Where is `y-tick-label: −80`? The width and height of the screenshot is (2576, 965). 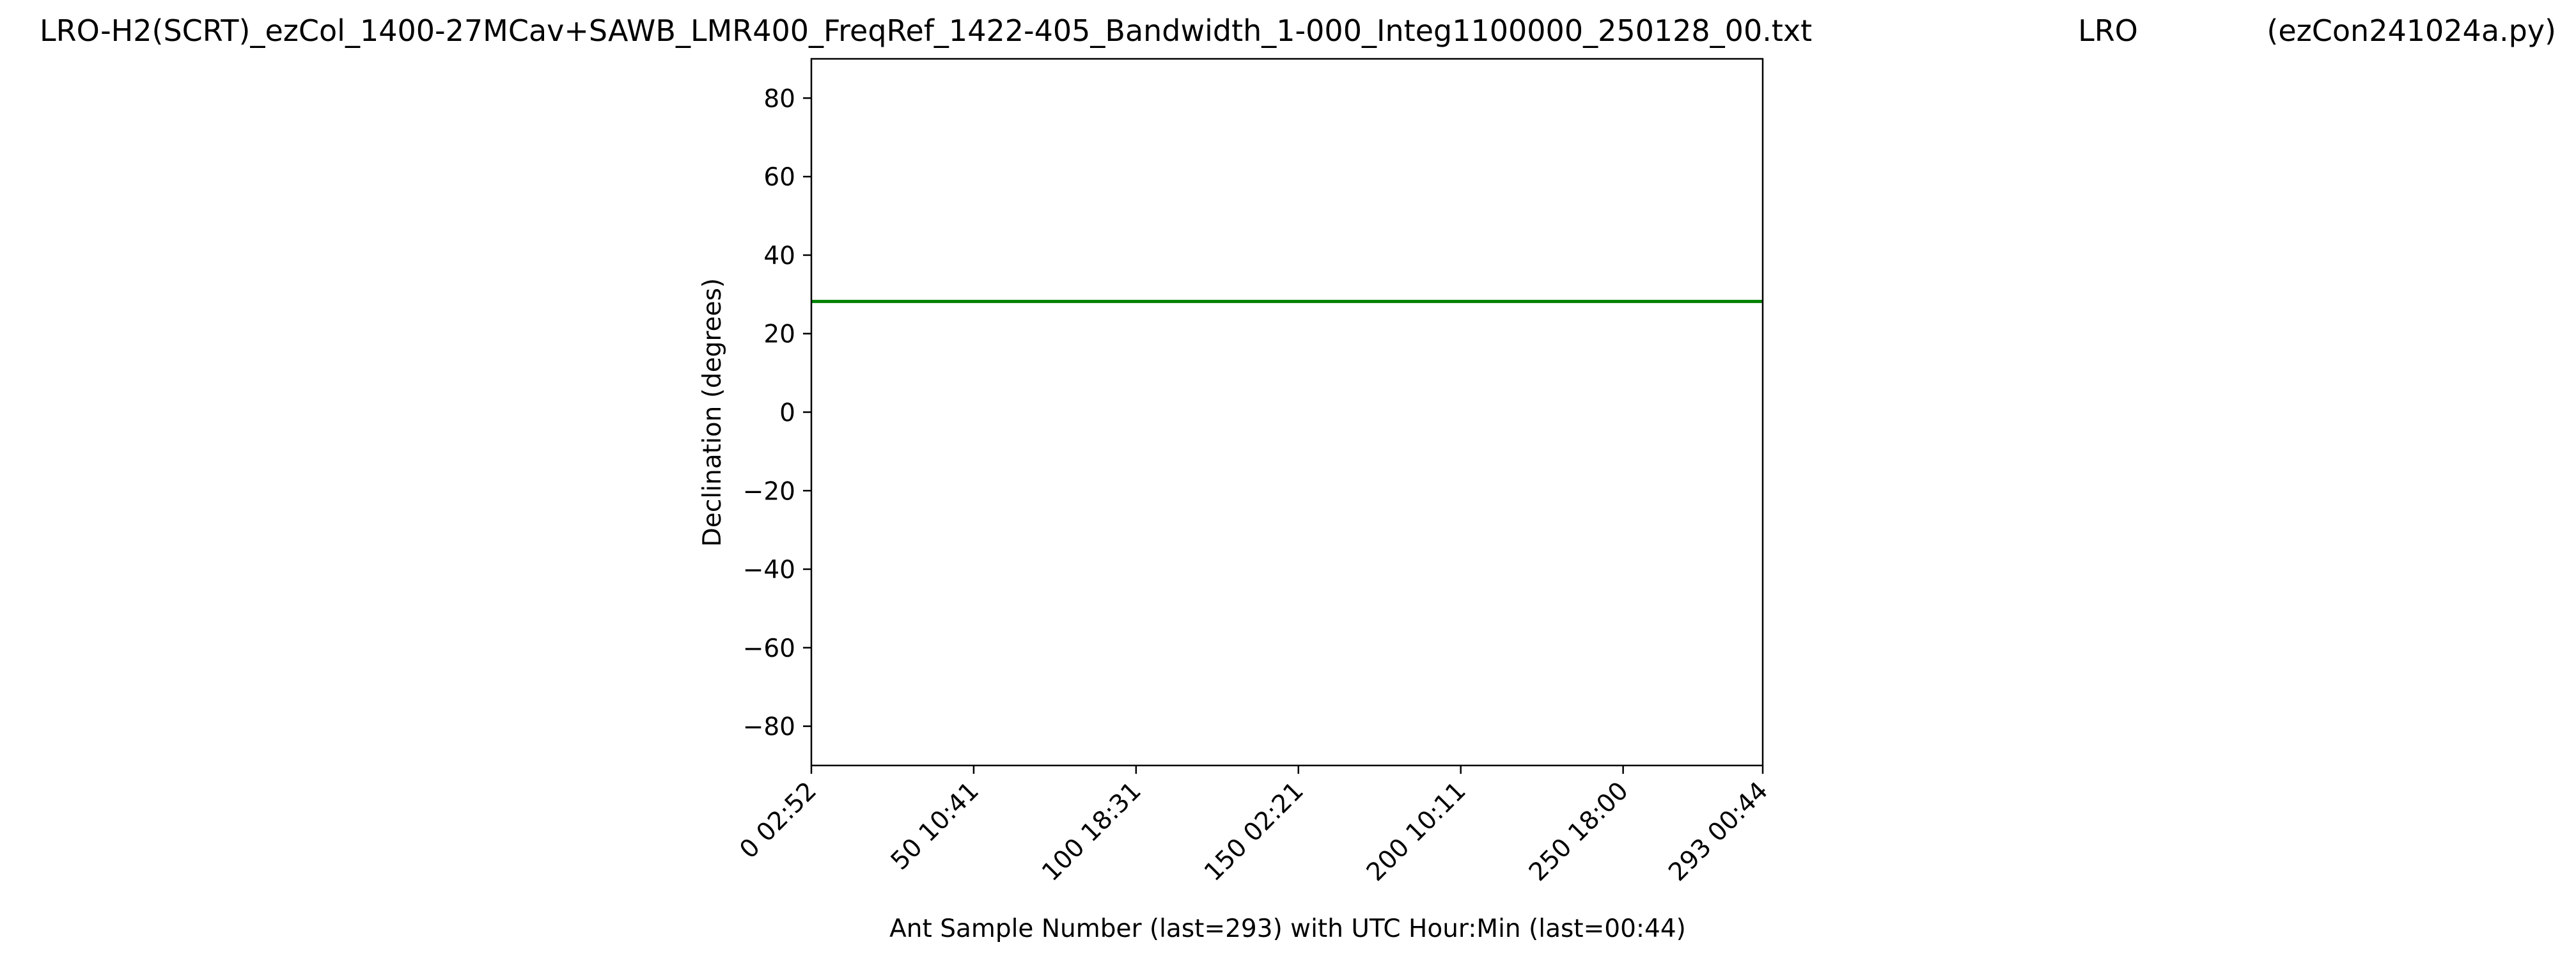
y-tick-label: −80 is located at coordinates (769, 727).